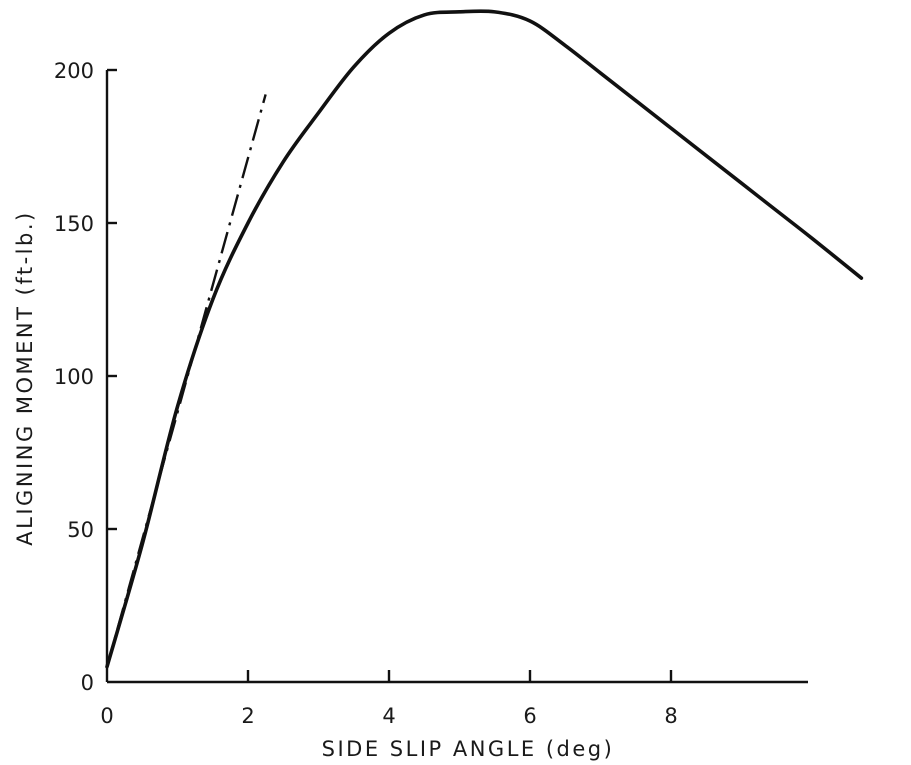  I want to click on x-tick-label: 6, so click(529, 716).